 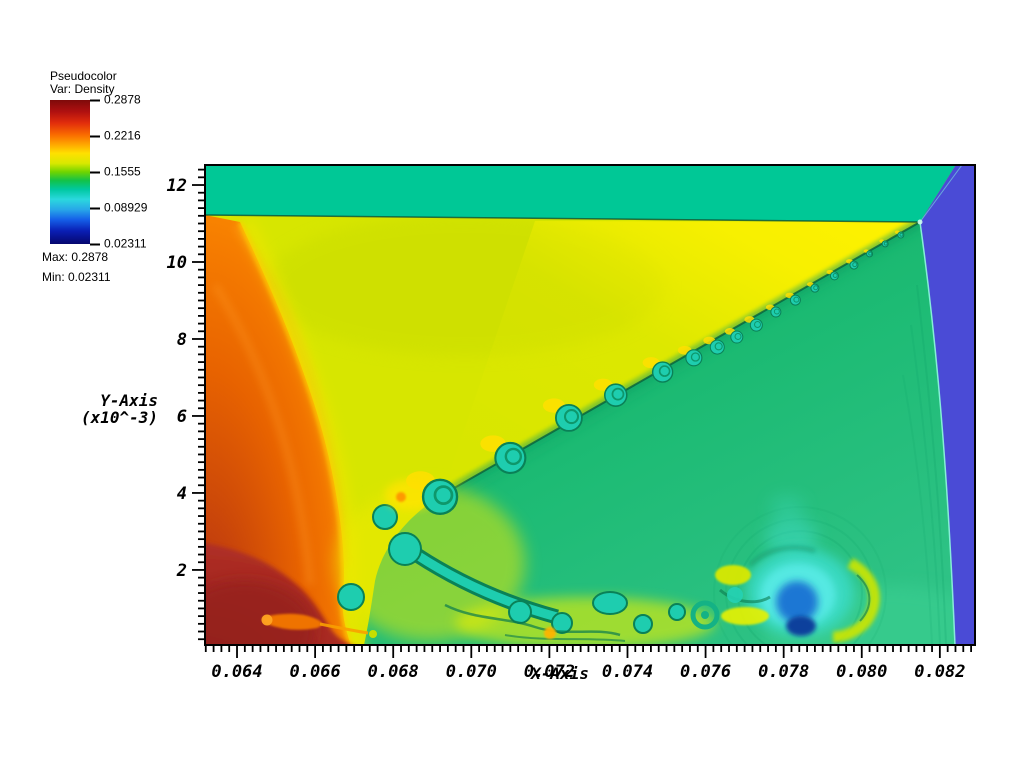 I want to click on legend-title: Pseudocolor, so click(x=83, y=76).